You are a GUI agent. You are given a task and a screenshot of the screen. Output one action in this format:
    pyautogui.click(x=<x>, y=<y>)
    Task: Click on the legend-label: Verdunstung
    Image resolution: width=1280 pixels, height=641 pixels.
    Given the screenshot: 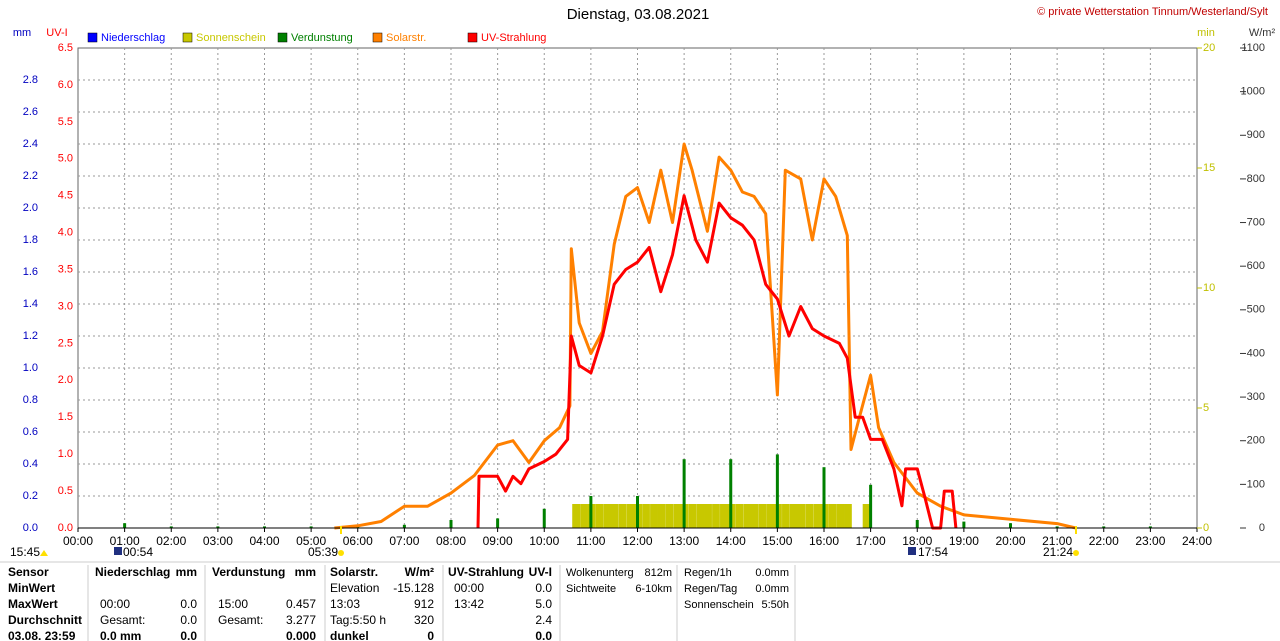 What is the action you would take?
    pyautogui.click(x=322, y=38)
    